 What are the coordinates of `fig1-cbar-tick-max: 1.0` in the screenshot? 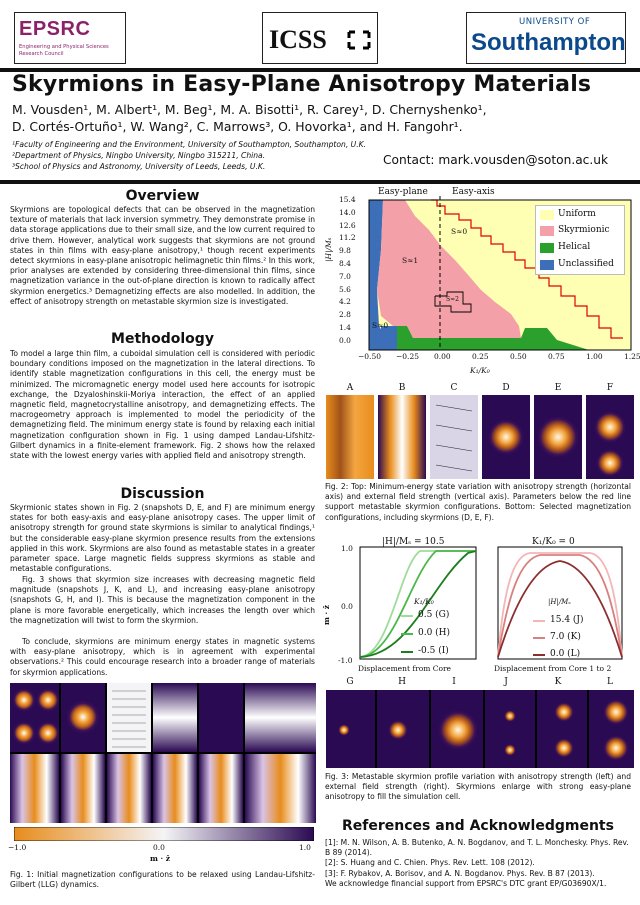 It's located at (305, 847).